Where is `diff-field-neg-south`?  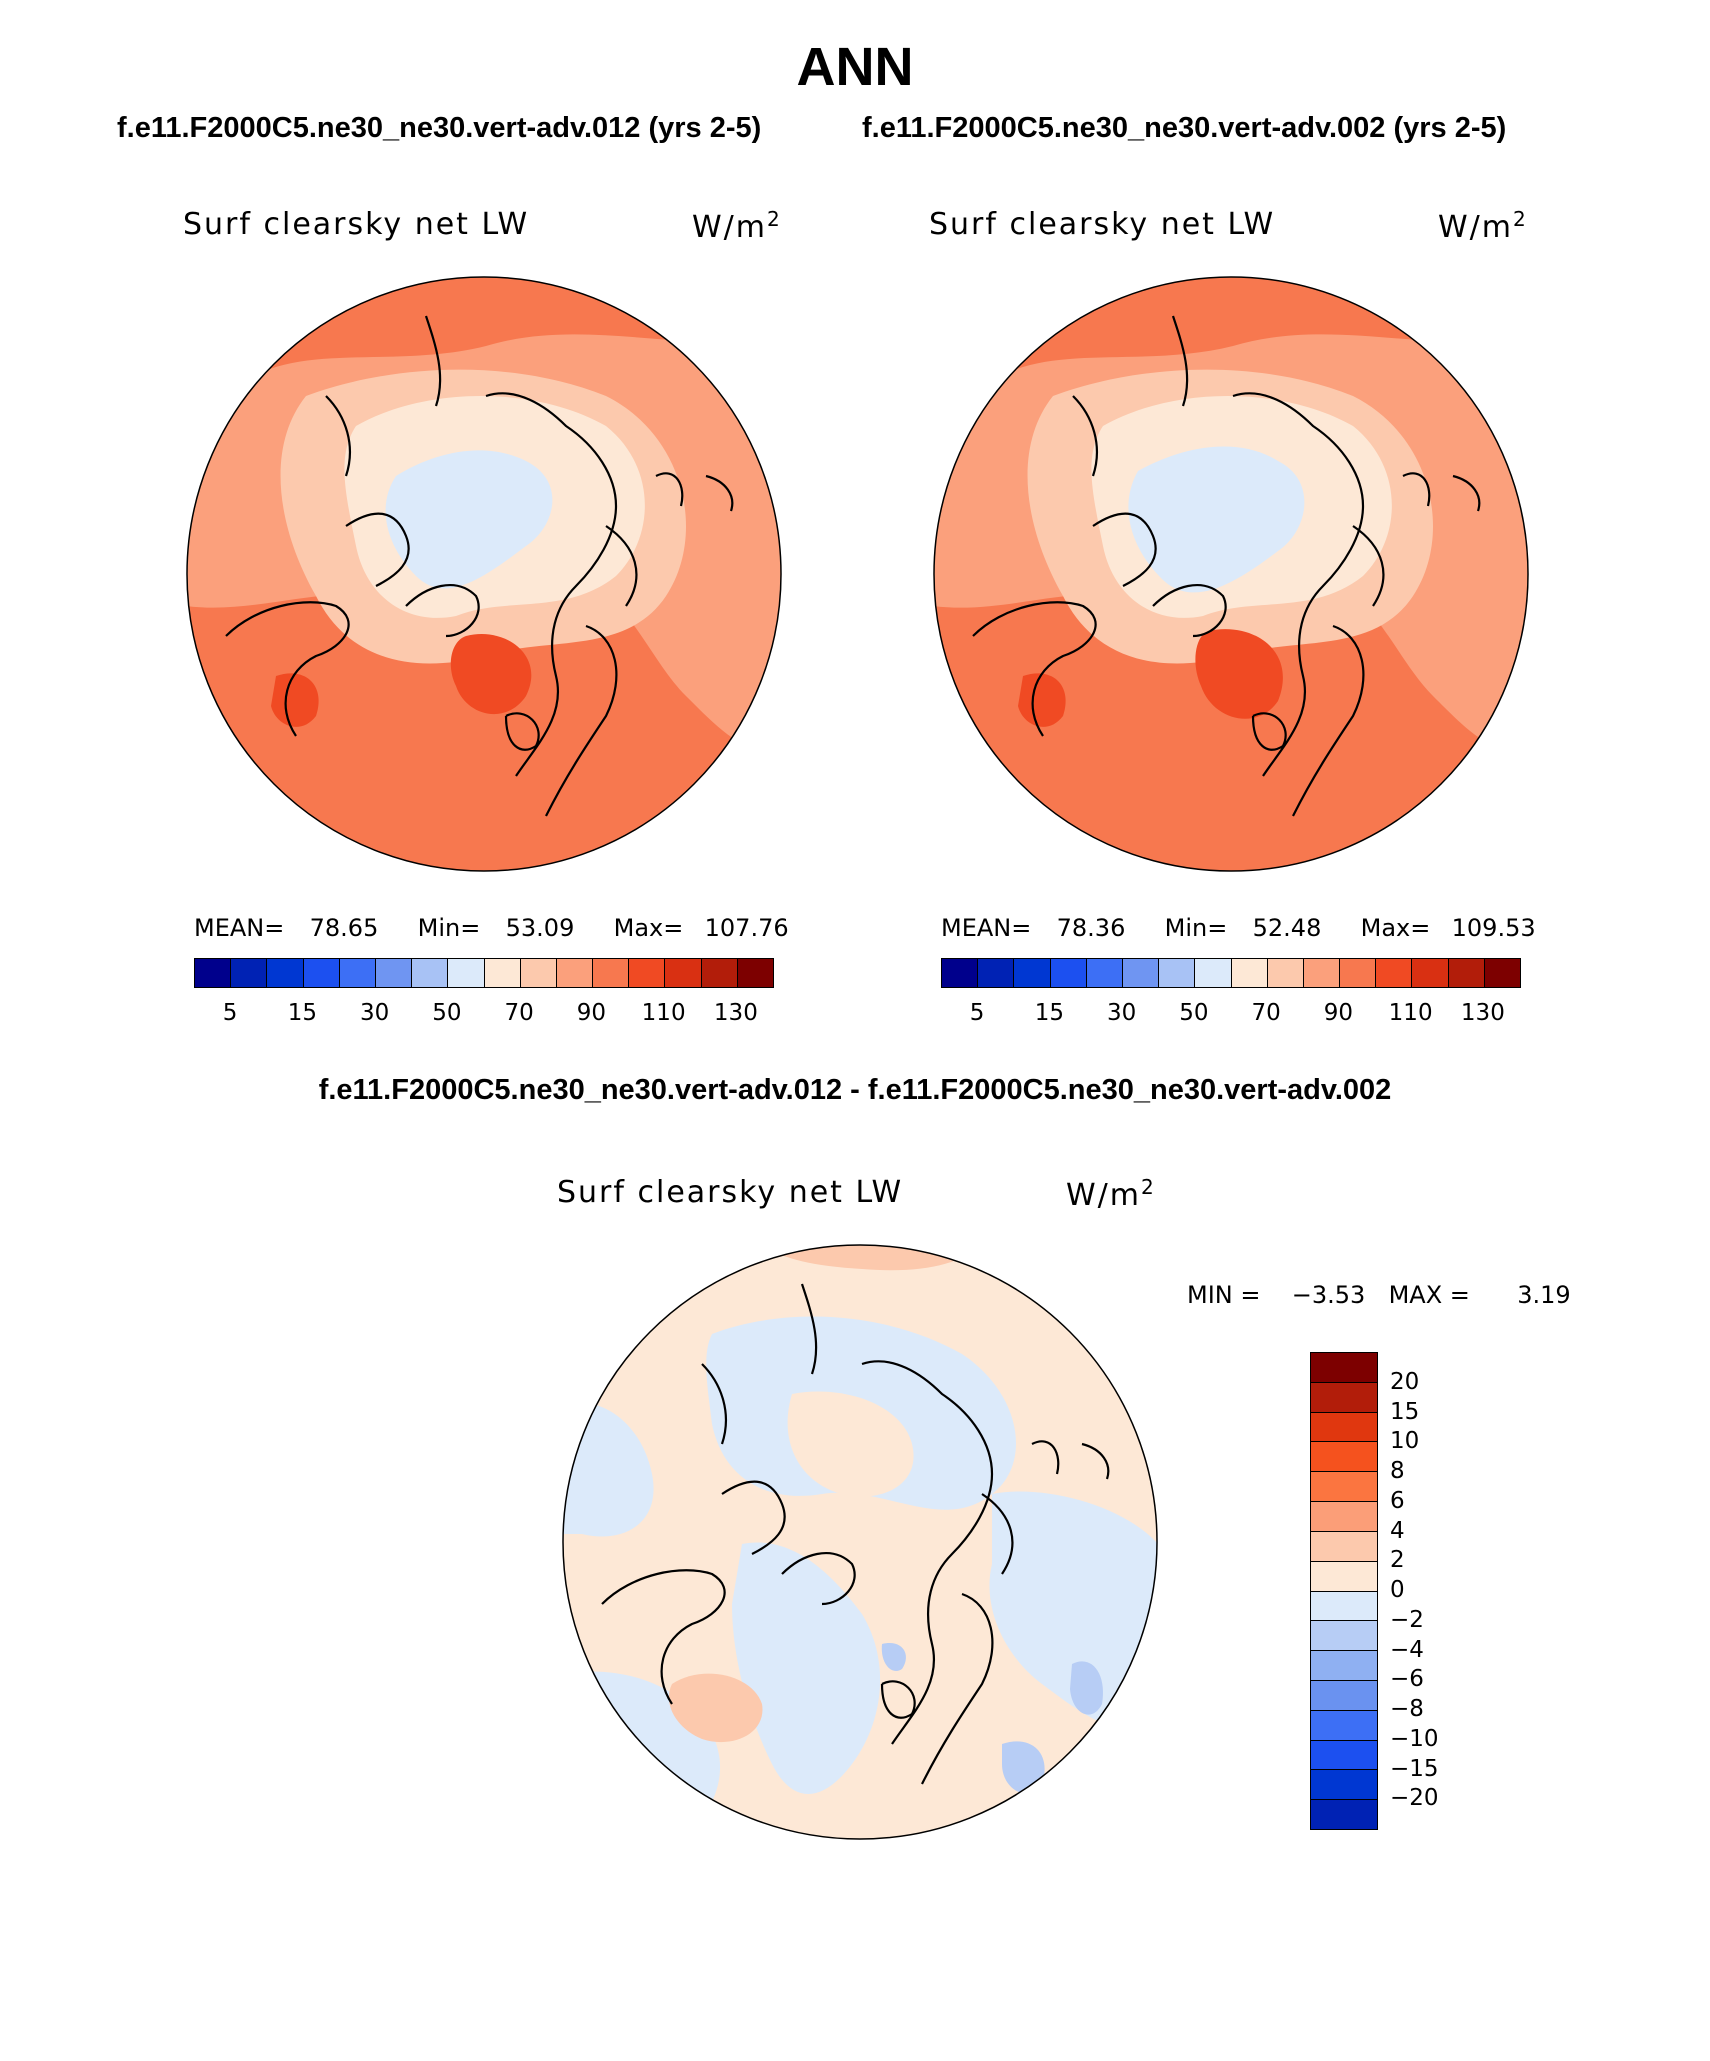
diff-field-neg-south is located at coordinates (806, 1668).